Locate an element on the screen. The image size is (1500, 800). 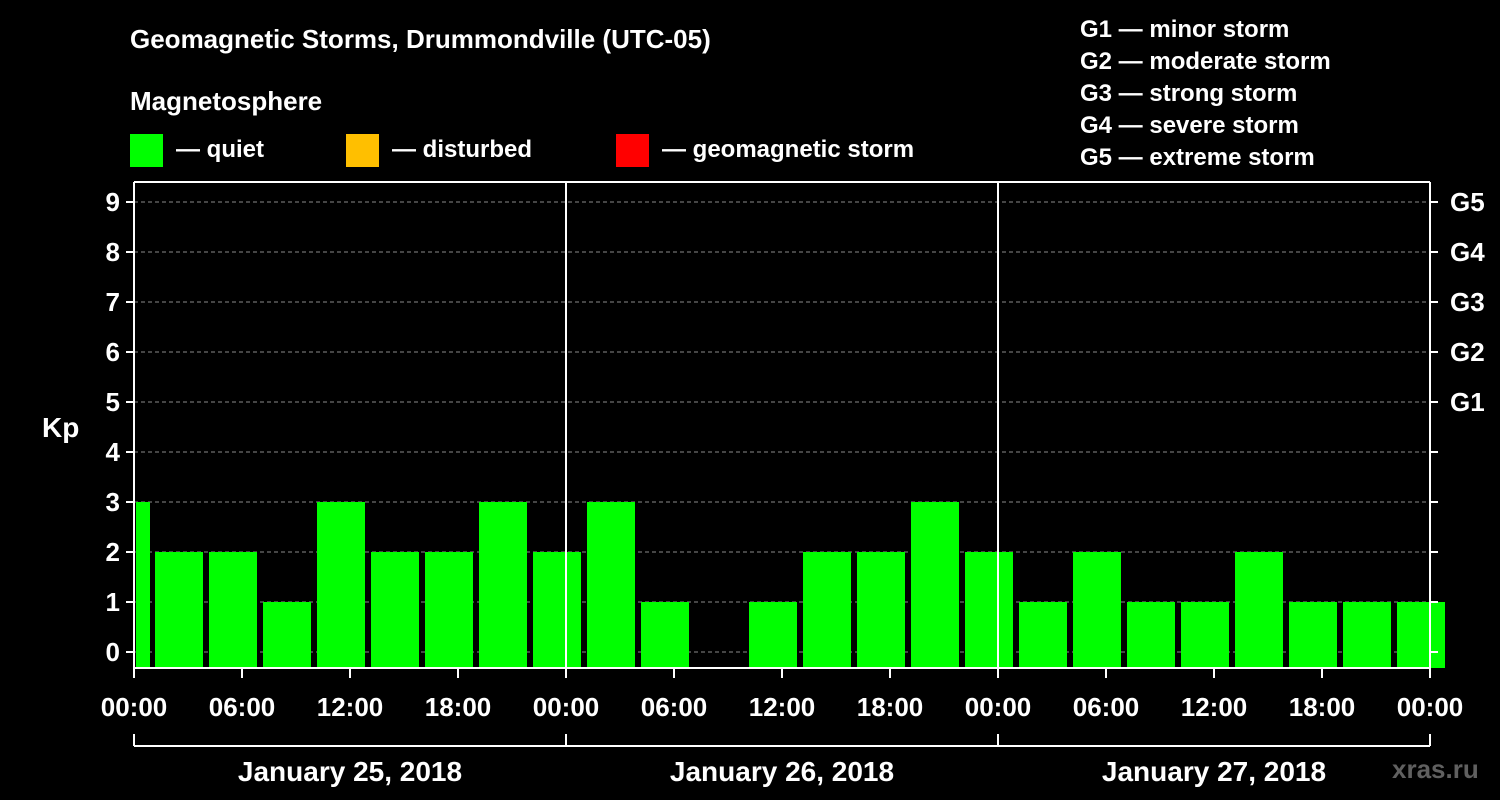
legend-label-quiet: — quiet is located at coordinates (220, 149).